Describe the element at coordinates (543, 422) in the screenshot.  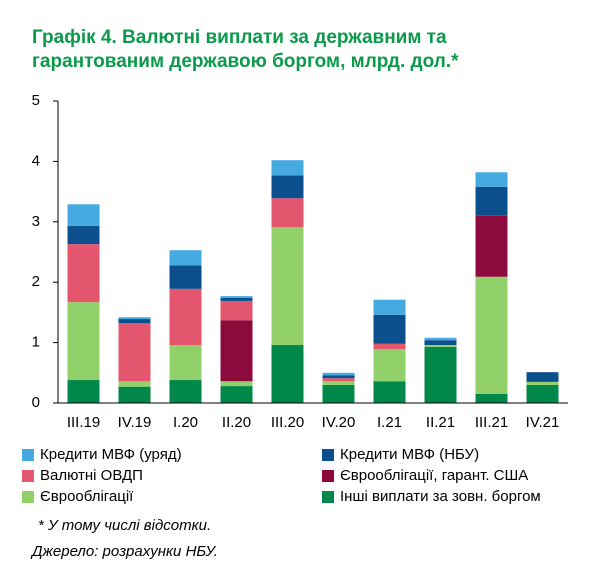
I see `x-tick-label: IV.21` at that location.